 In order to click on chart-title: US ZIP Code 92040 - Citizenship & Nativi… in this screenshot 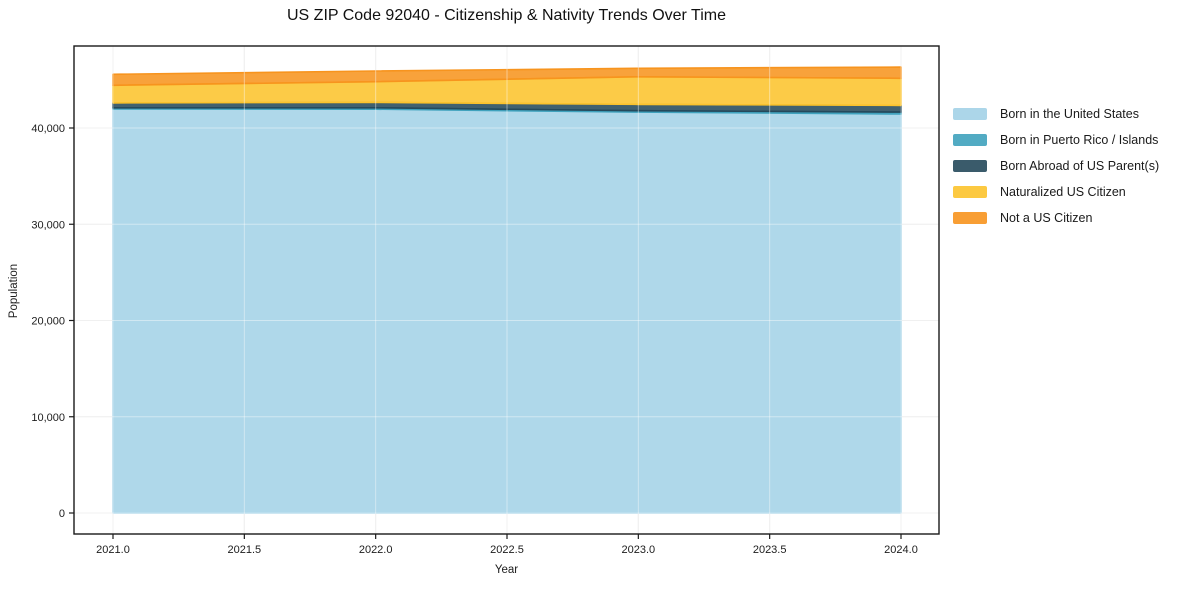, I will do `click(506, 15)`.